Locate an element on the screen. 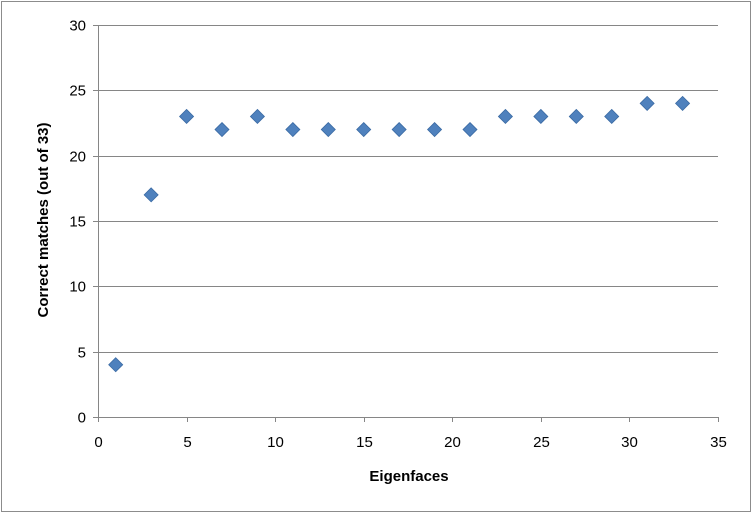  y-tick-label: 15 is located at coordinates (77, 222).